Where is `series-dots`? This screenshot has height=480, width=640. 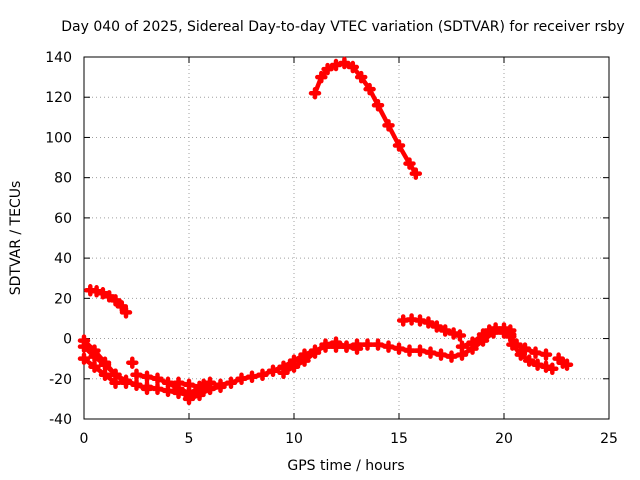
series-dots is located at coordinates (168, 374).